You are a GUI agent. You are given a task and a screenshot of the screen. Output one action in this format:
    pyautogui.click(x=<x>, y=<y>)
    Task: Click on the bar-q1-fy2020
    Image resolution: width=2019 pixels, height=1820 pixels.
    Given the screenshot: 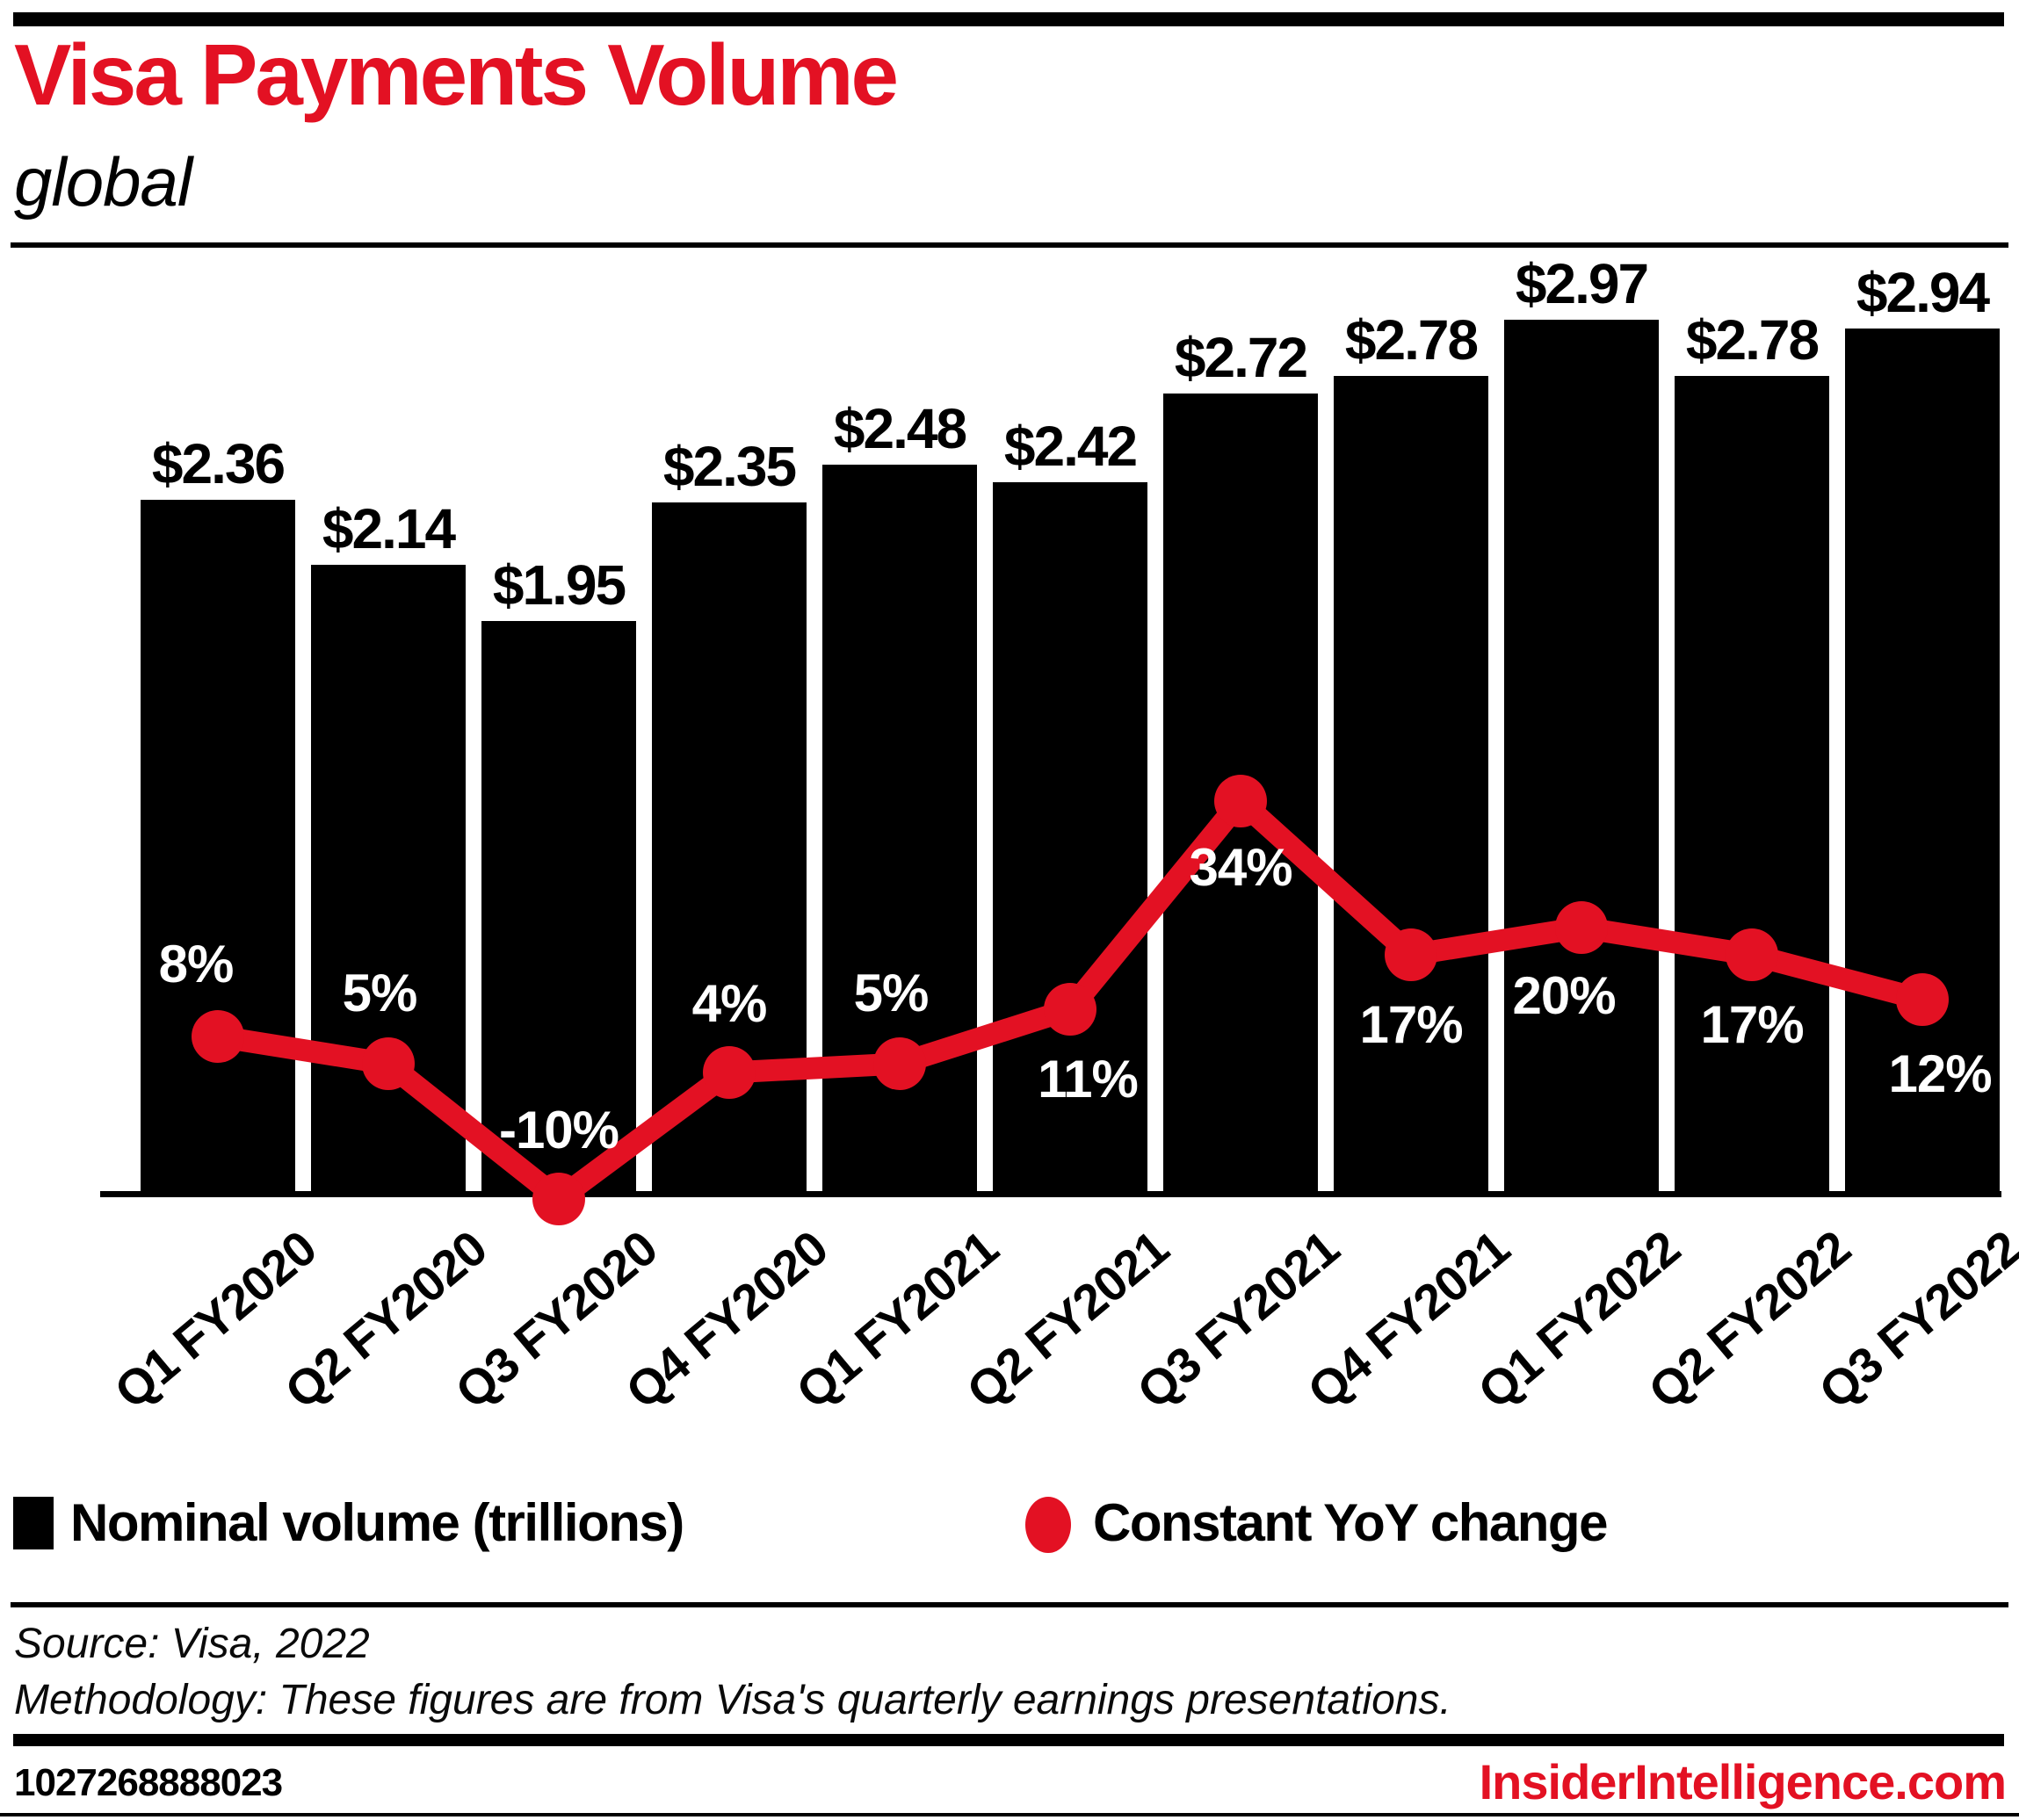 What is the action you would take?
    pyautogui.click(x=218, y=848)
    